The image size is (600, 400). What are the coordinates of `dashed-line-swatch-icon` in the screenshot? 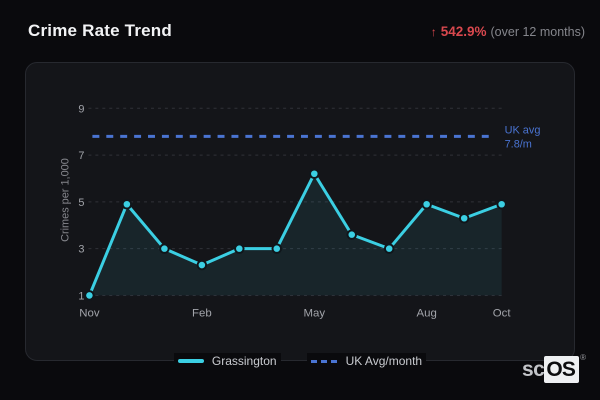 It's located at (324, 361).